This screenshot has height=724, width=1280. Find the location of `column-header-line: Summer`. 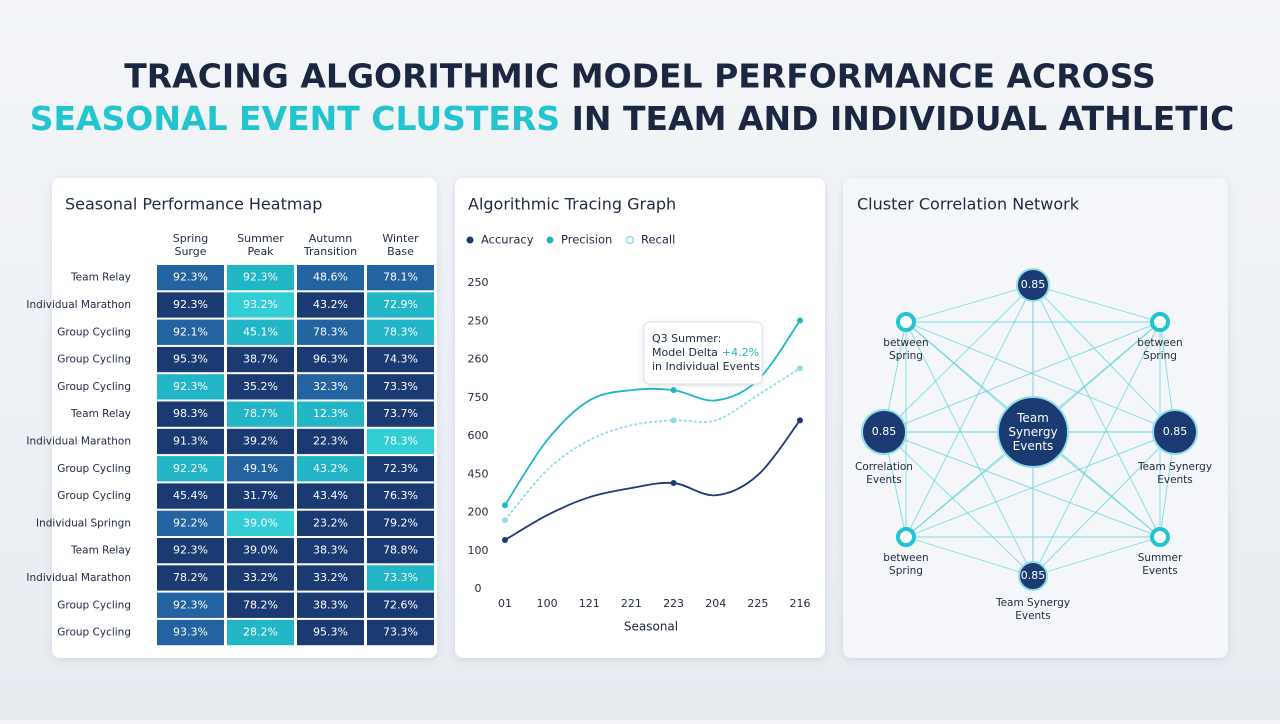

column-header-line: Summer is located at coordinates (260, 238).